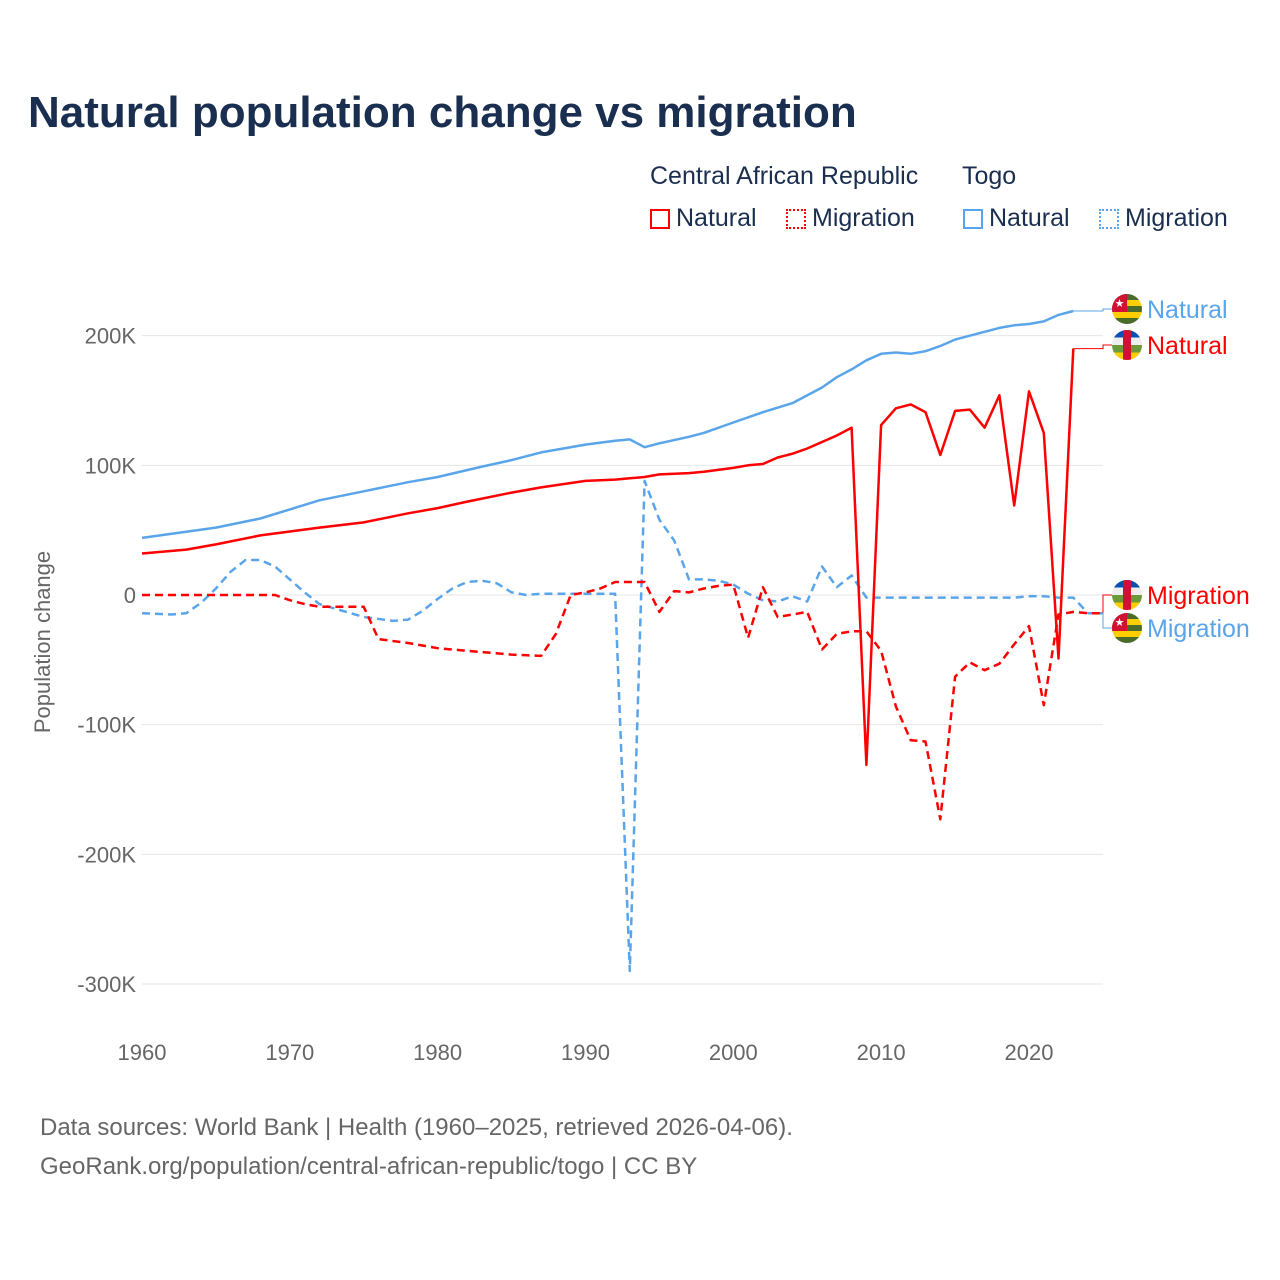  What do you see at coordinates (989, 176) in the screenshot?
I see `legend-group-togo: Togo` at bounding box center [989, 176].